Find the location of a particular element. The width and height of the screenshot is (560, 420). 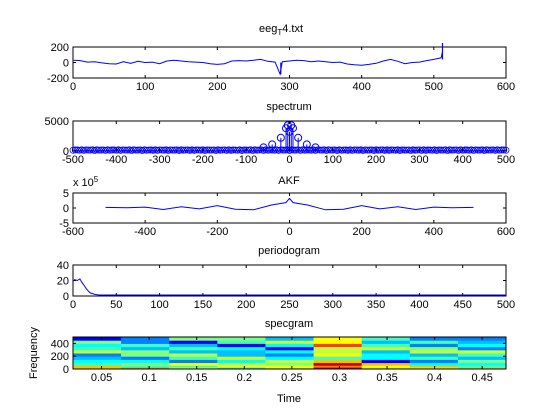

y-tick-label: 200 is located at coordinates (60, 357).